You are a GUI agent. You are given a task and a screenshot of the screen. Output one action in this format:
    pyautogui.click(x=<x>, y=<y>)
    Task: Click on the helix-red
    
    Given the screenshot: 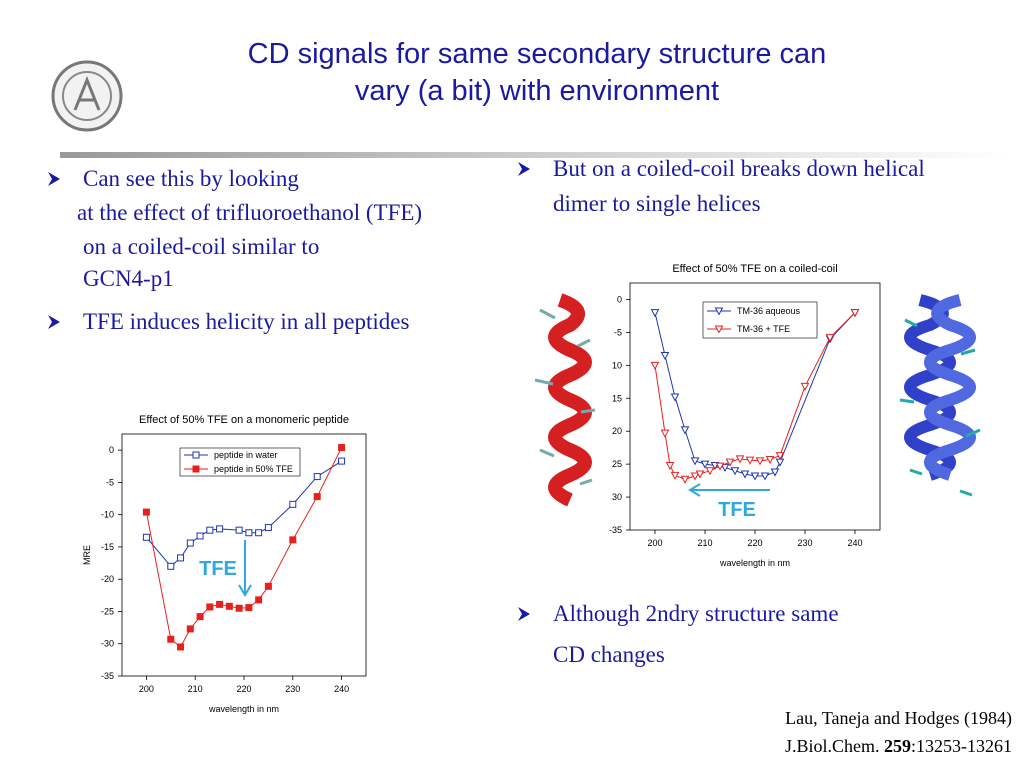 What is the action you would take?
    pyautogui.click(x=565, y=400)
    